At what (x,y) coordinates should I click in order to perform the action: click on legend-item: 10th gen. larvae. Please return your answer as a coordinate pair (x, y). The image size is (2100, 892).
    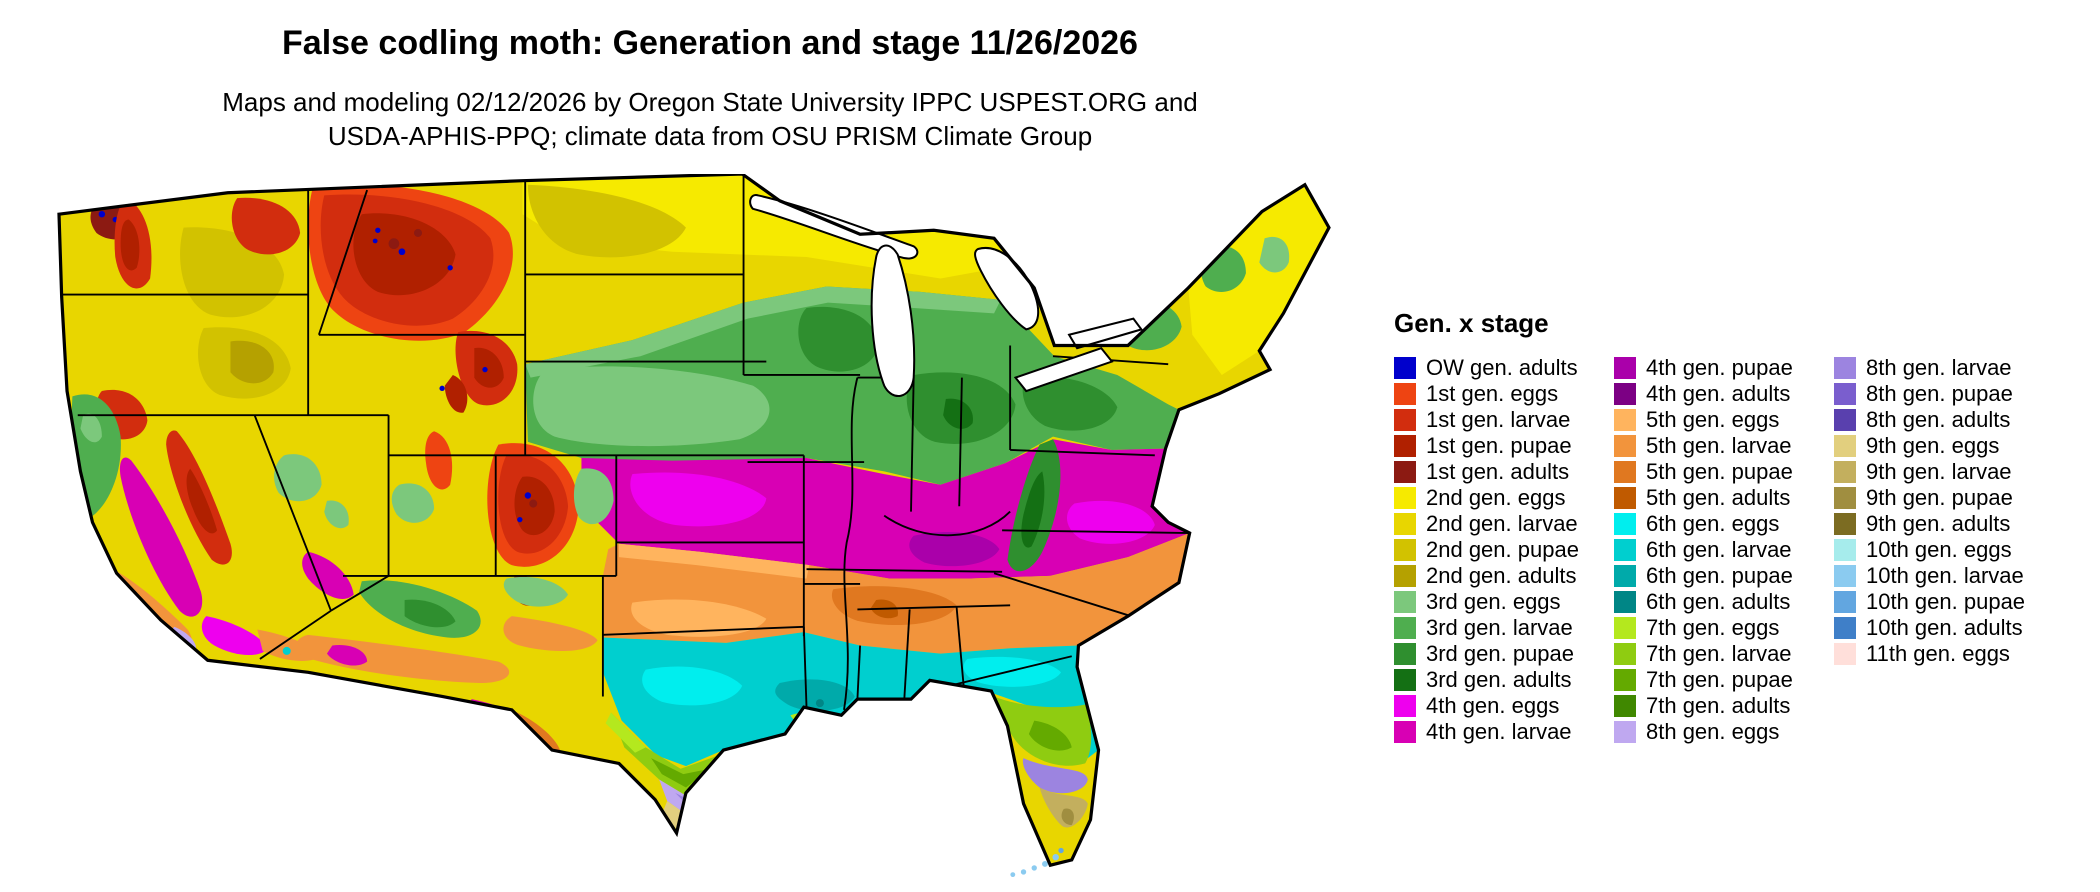
    Looking at the image, I should click on (1944, 576).